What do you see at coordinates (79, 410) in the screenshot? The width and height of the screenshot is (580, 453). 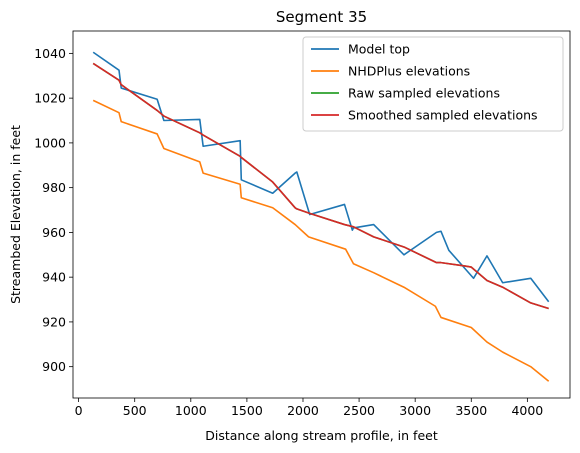 I see `x-tick-label: 0` at bounding box center [79, 410].